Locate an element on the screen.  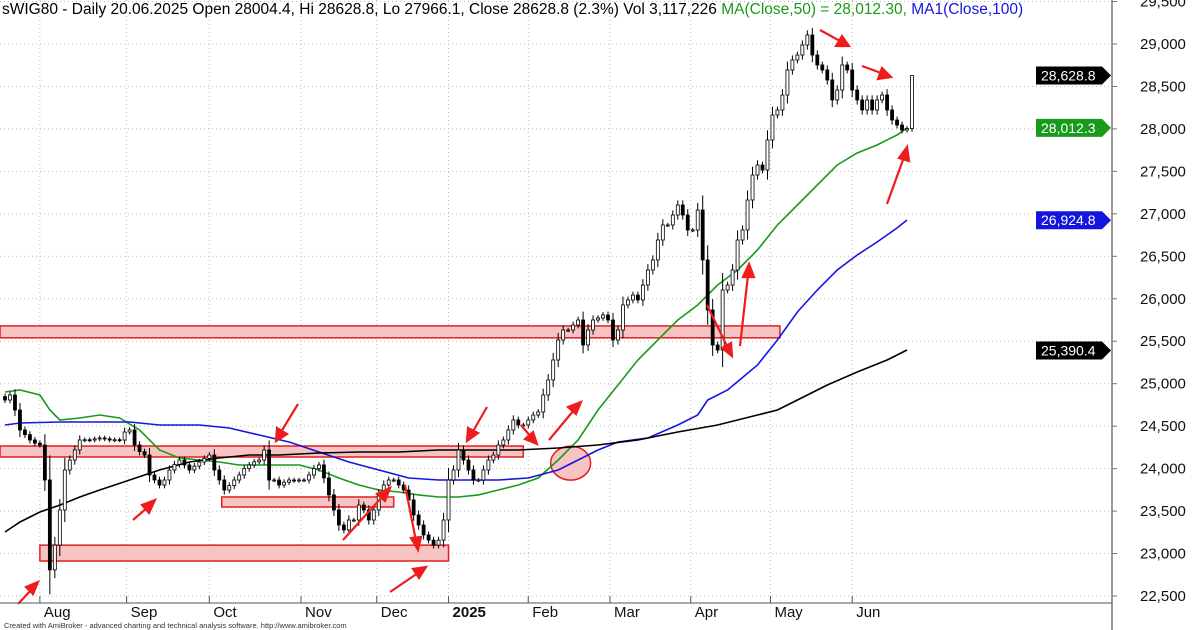
y-tick-label: 25,000 is located at coordinates (1163, 384).